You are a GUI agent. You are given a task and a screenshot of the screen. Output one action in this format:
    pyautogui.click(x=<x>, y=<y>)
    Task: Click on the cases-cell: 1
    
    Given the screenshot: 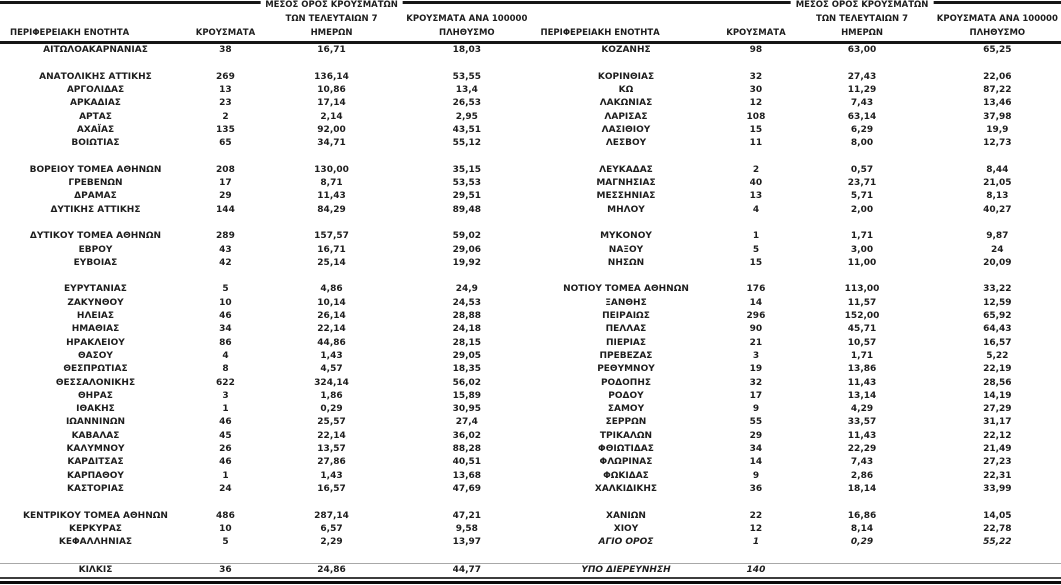 What is the action you would take?
    pyautogui.click(x=225, y=475)
    